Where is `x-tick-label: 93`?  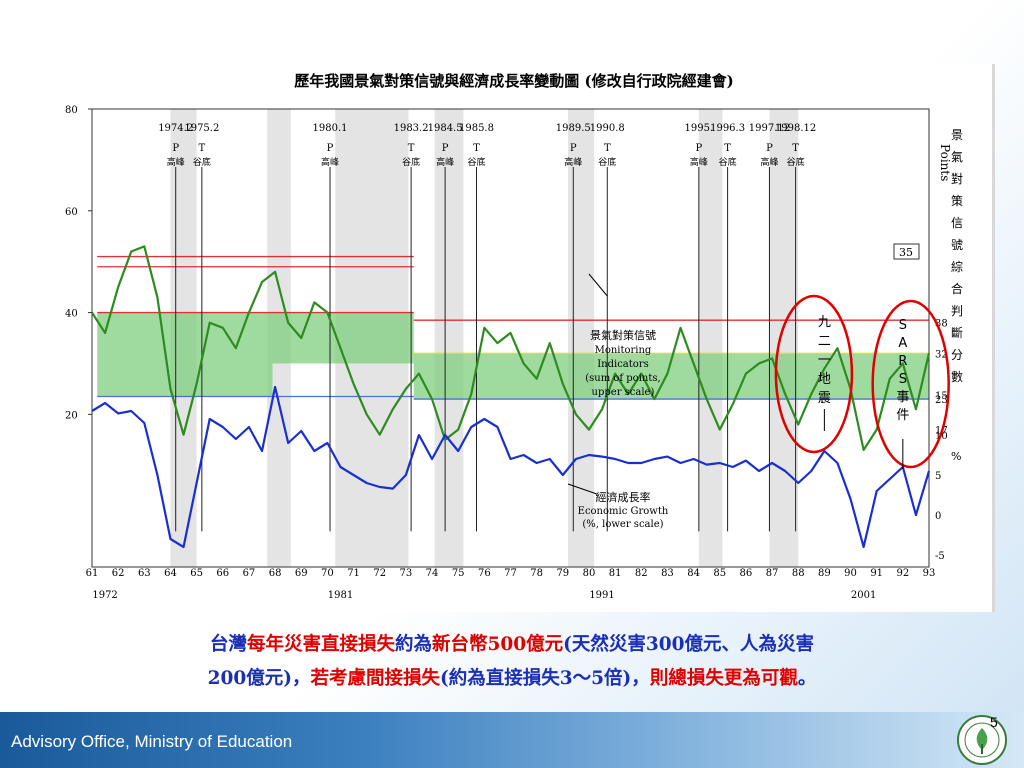 x-tick-label: 93 is located at coordinates (929, 573).